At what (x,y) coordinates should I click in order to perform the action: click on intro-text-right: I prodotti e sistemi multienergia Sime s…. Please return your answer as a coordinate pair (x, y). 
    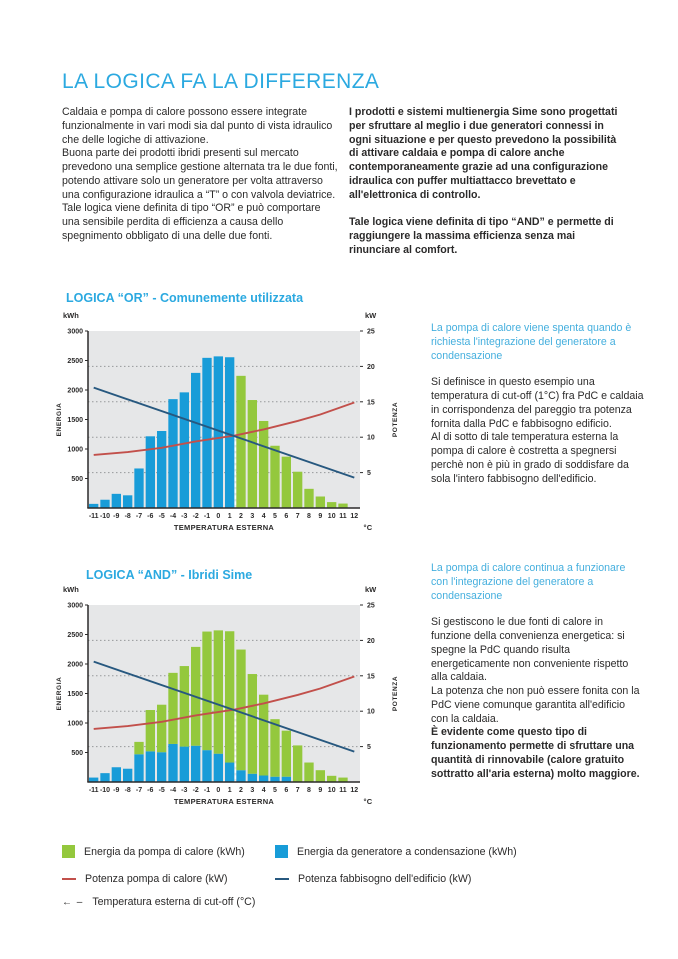
    Looking at the image, I should click on (483, 181).